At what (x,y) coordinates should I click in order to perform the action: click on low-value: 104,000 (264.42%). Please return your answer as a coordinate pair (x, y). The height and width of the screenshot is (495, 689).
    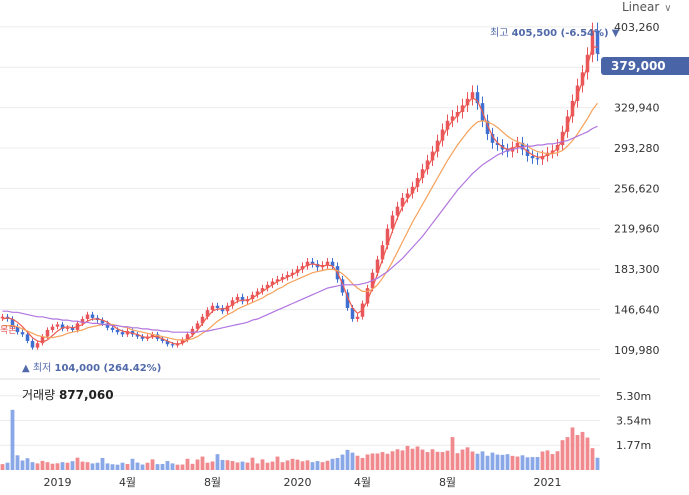
    Looking at the image, I should click on (108, 368).